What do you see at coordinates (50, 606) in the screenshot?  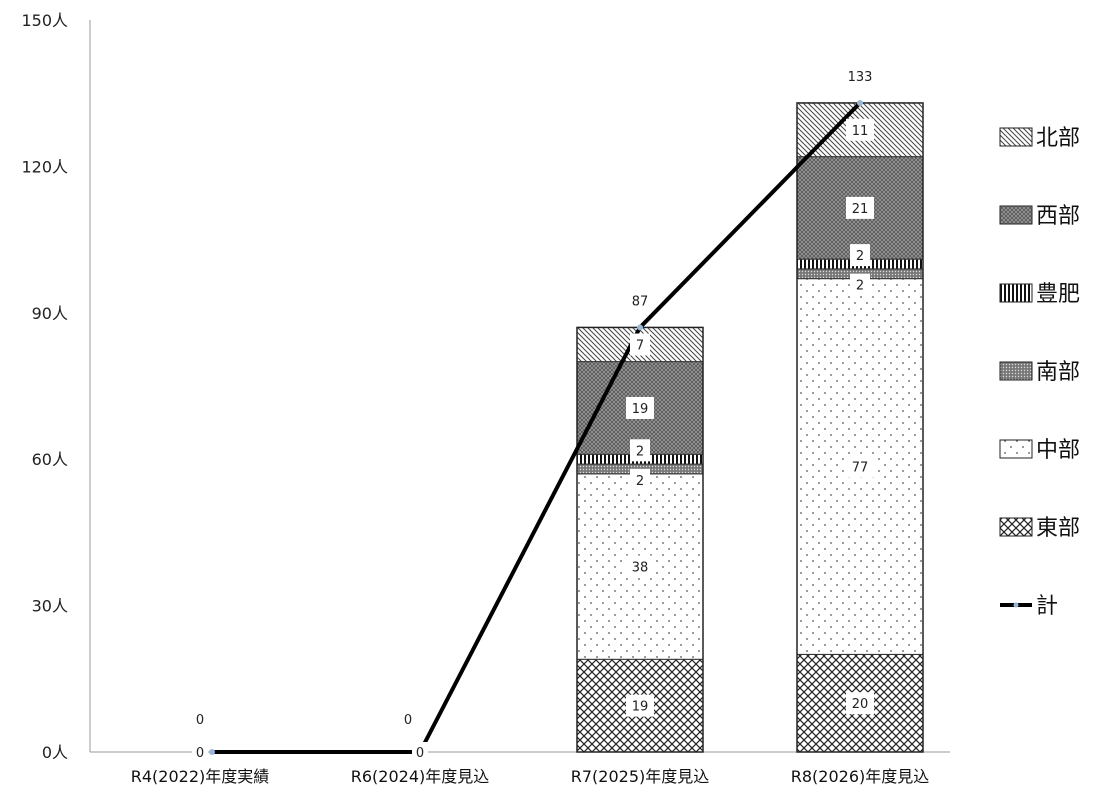 I see `y-tick-label: 30人` at bounding box center [50, 606].